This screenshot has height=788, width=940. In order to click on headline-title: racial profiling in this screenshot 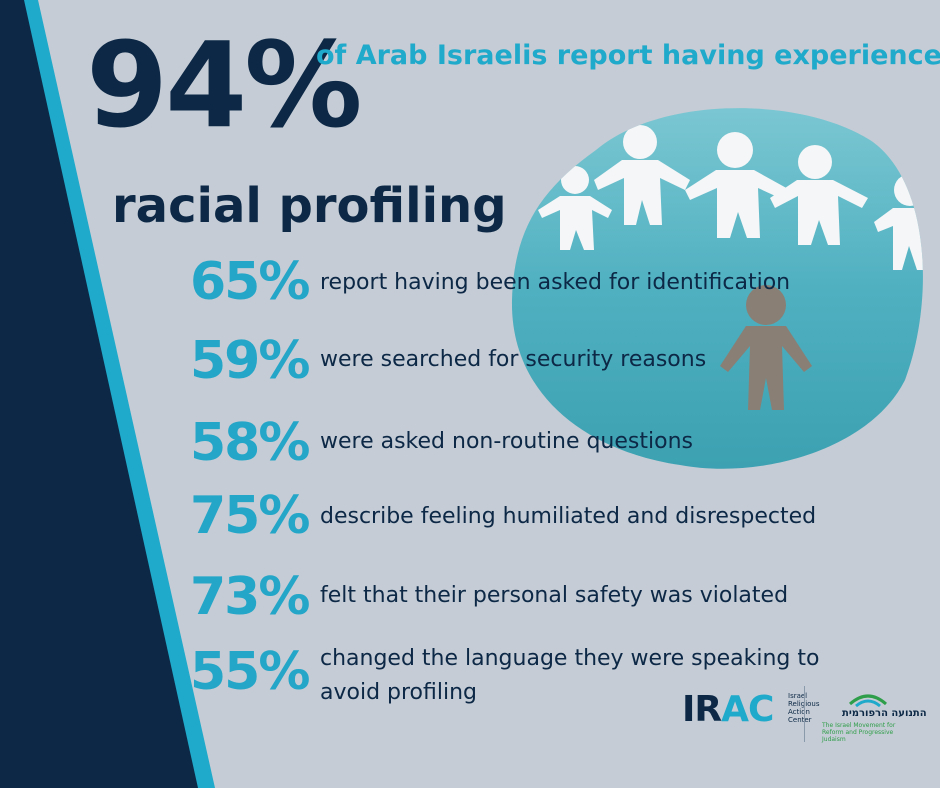, I will do `click(309, 206)`.